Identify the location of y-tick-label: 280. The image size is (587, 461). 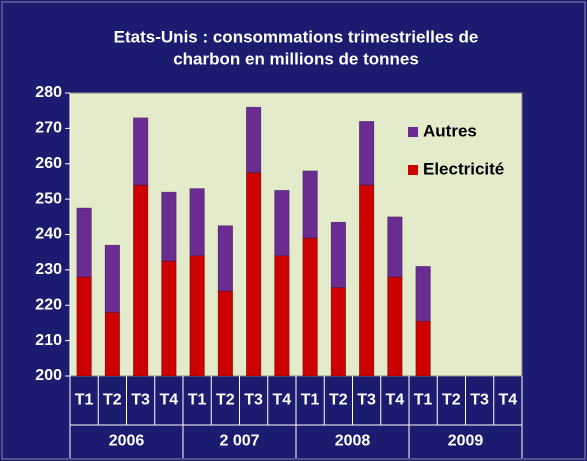
(48, 92).